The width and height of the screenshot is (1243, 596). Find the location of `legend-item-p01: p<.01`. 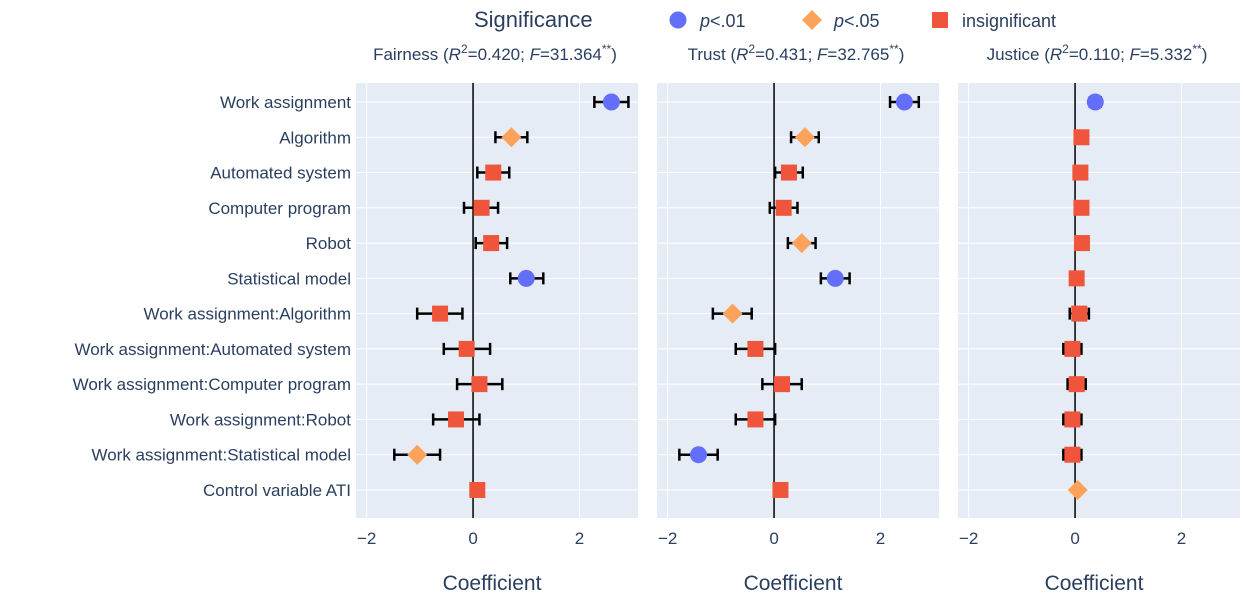

legend-item-p01: p<.01 is located at coordinates (707, 21).